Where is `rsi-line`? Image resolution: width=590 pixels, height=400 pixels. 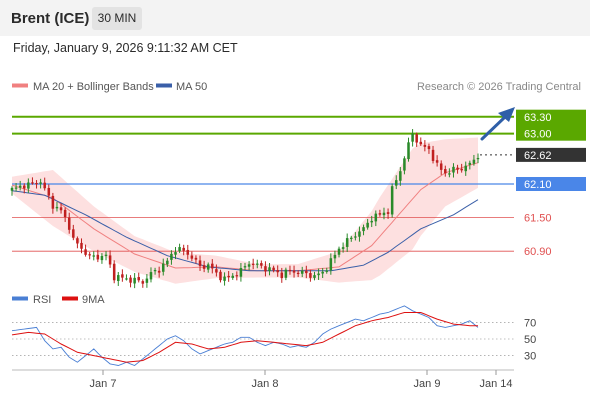
rsi-line is located at coordinates (245, 336).